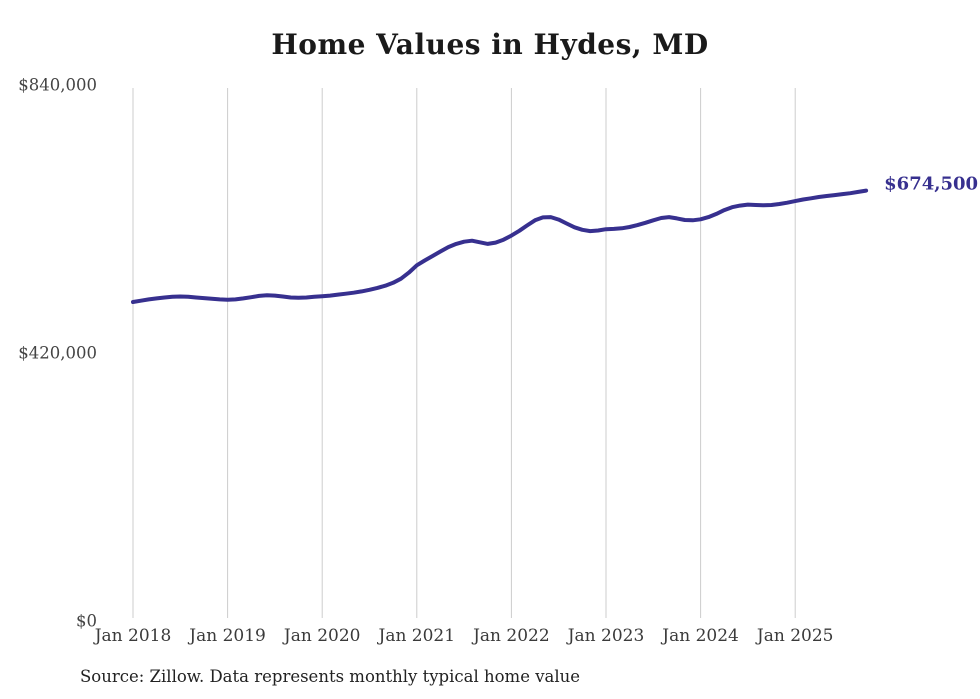 Image resolution: width=980 pixels, height=699 pixels. Describe the element at coordinates (931, 184) in the screenshot. I see `latest-value-label: $674,500` at that location.